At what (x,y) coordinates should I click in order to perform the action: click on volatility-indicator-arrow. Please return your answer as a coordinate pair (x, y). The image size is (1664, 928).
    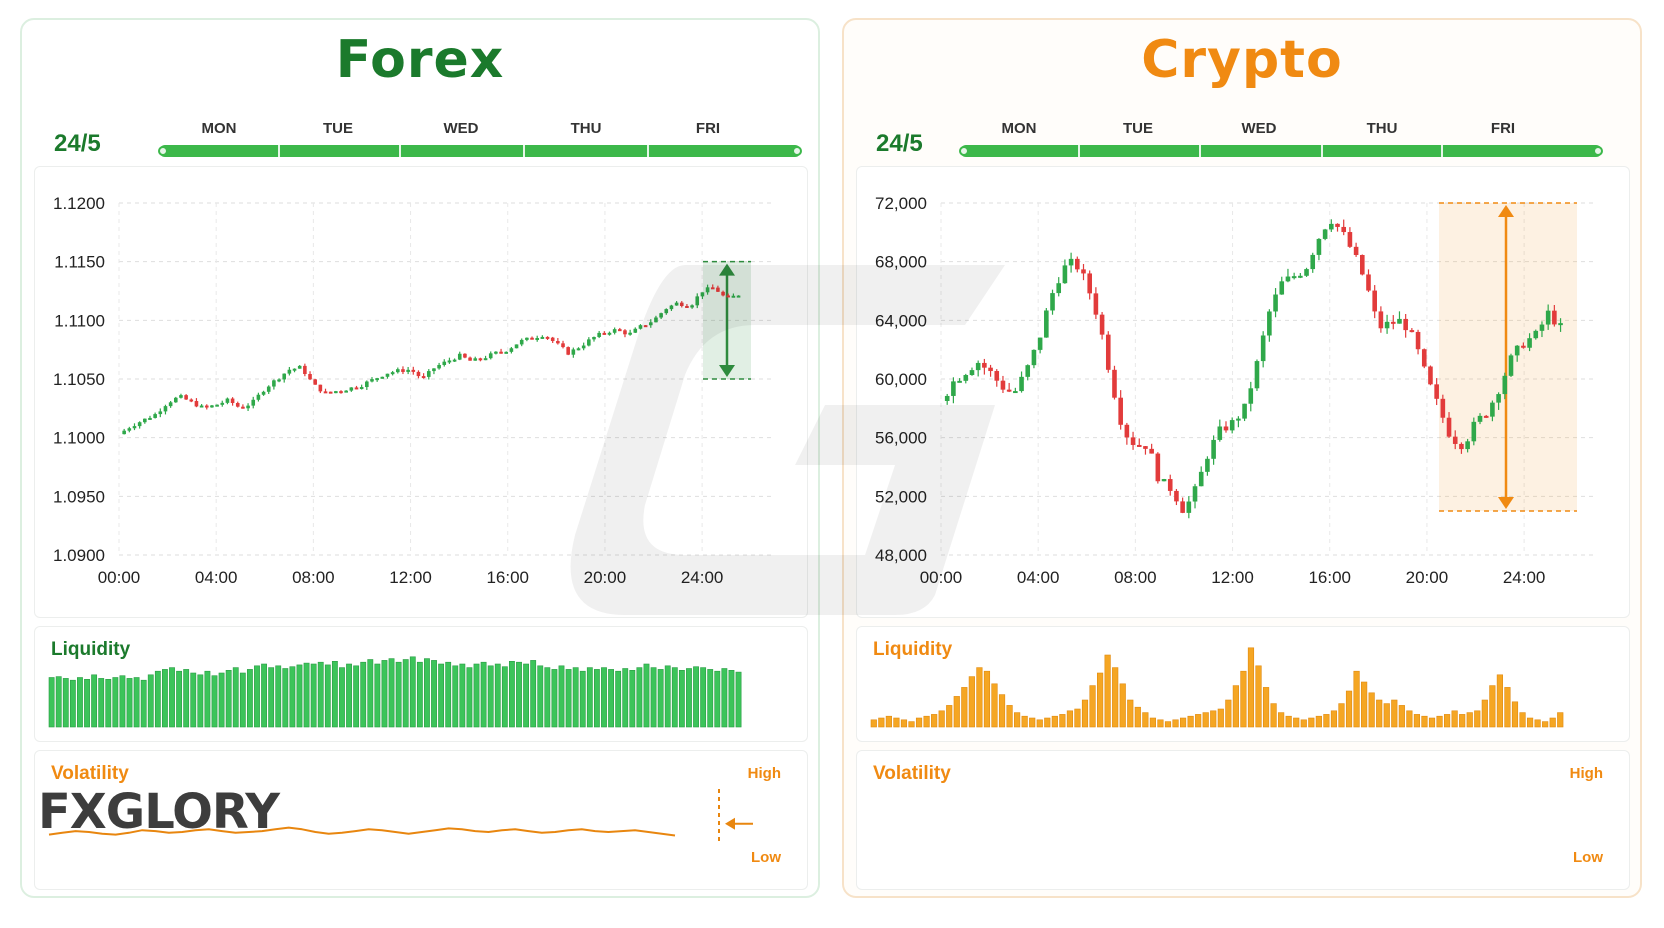
    Looking at the image, I should click on (730, 823).